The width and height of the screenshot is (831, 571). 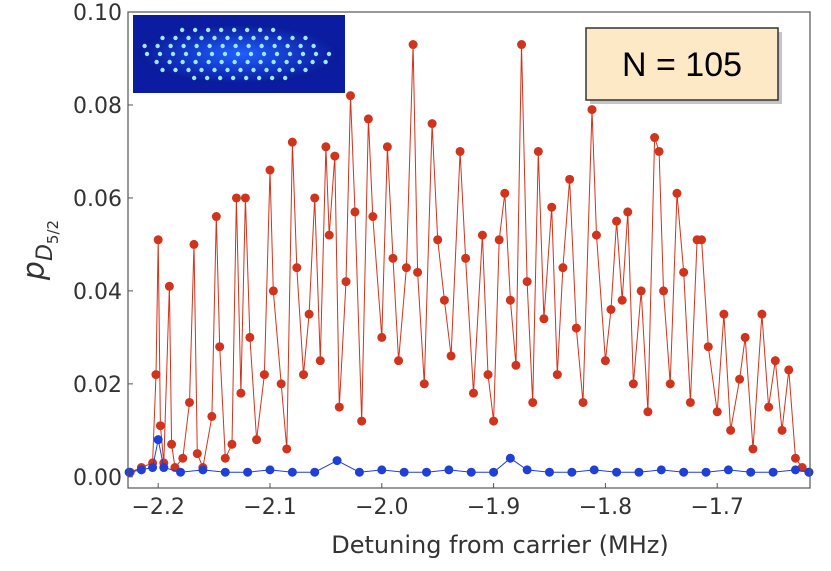 I want to click on y-label-symbol: p, so click(x=34, y=271).